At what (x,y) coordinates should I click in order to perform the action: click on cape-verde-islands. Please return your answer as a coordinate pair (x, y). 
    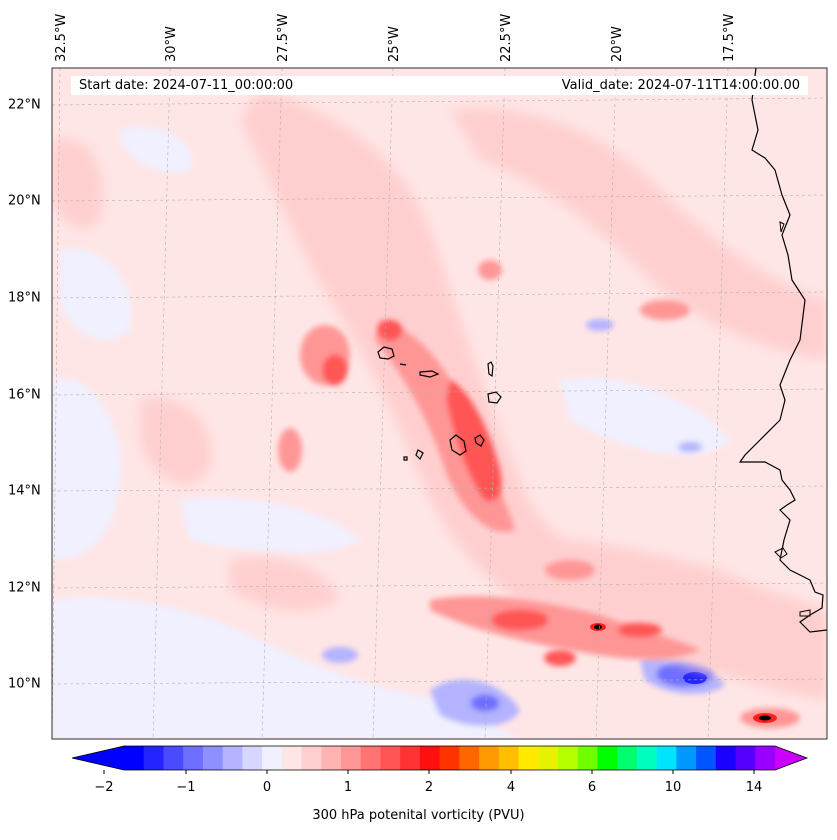
    Looking at the image, I should click on (439, 403).